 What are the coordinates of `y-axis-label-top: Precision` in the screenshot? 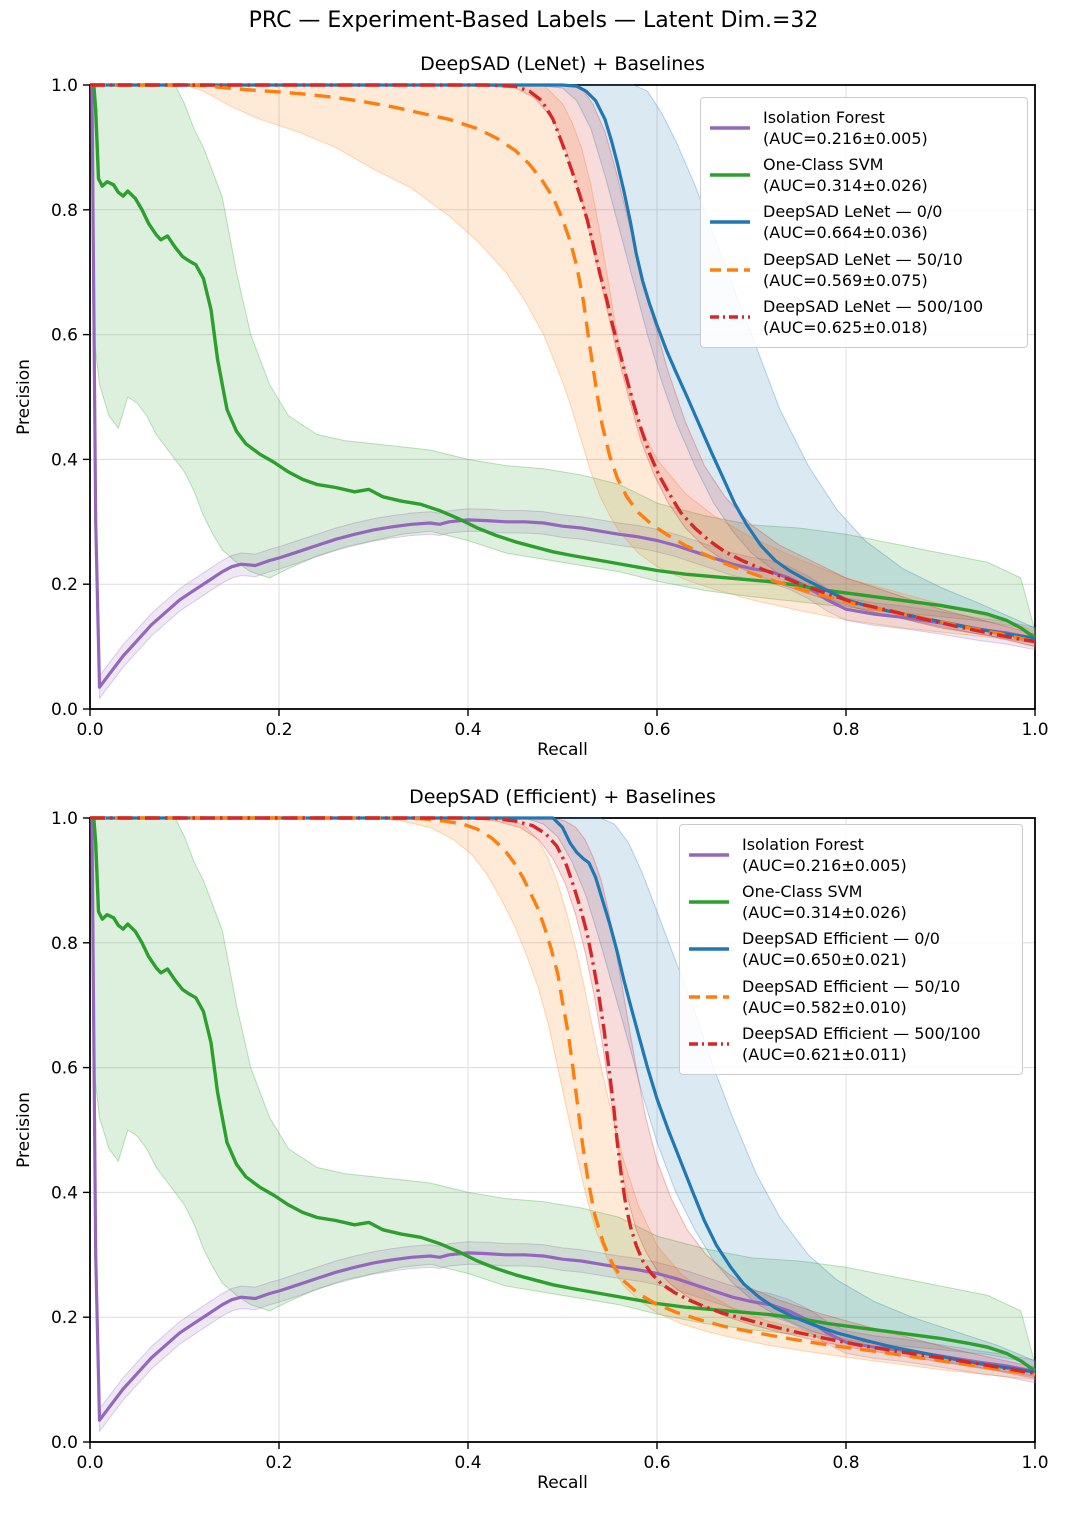 It's located at (24, 397).